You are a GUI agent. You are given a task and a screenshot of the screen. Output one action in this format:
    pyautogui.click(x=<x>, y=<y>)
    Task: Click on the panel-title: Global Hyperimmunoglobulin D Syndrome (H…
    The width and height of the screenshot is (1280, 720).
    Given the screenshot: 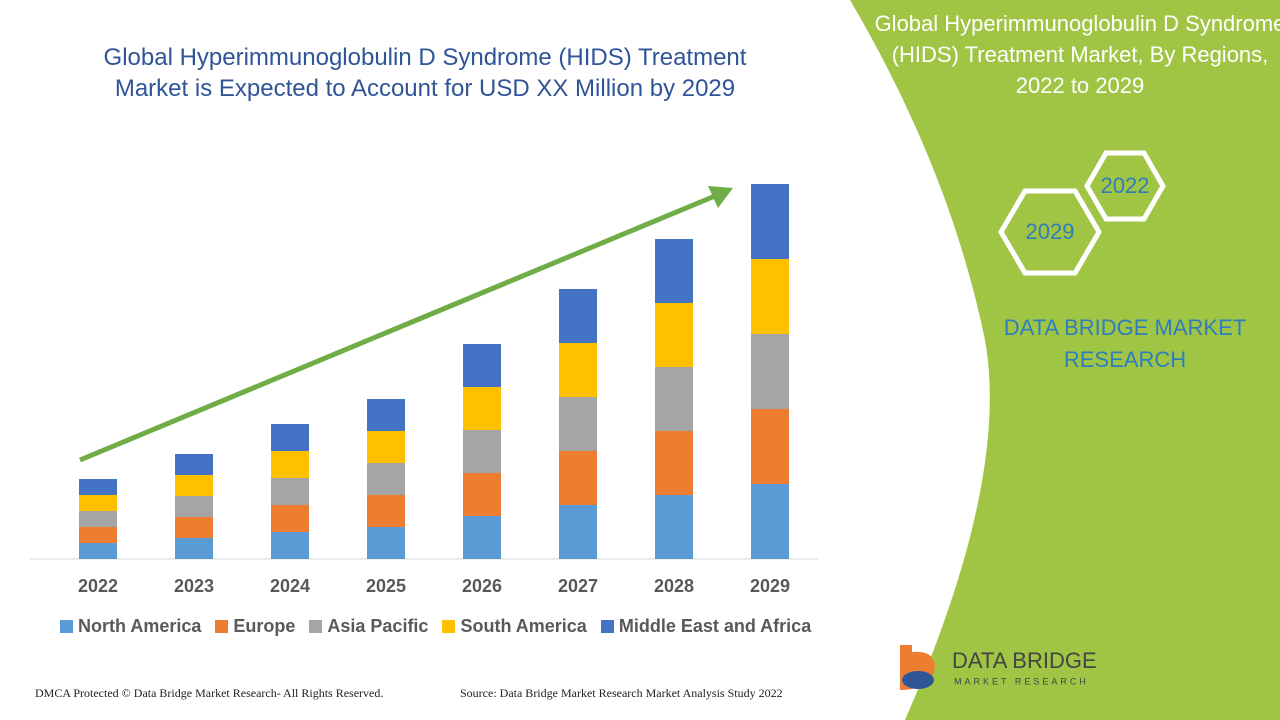 What is the action you would take?
    pyautogui.click(x=1077, y=54)
    